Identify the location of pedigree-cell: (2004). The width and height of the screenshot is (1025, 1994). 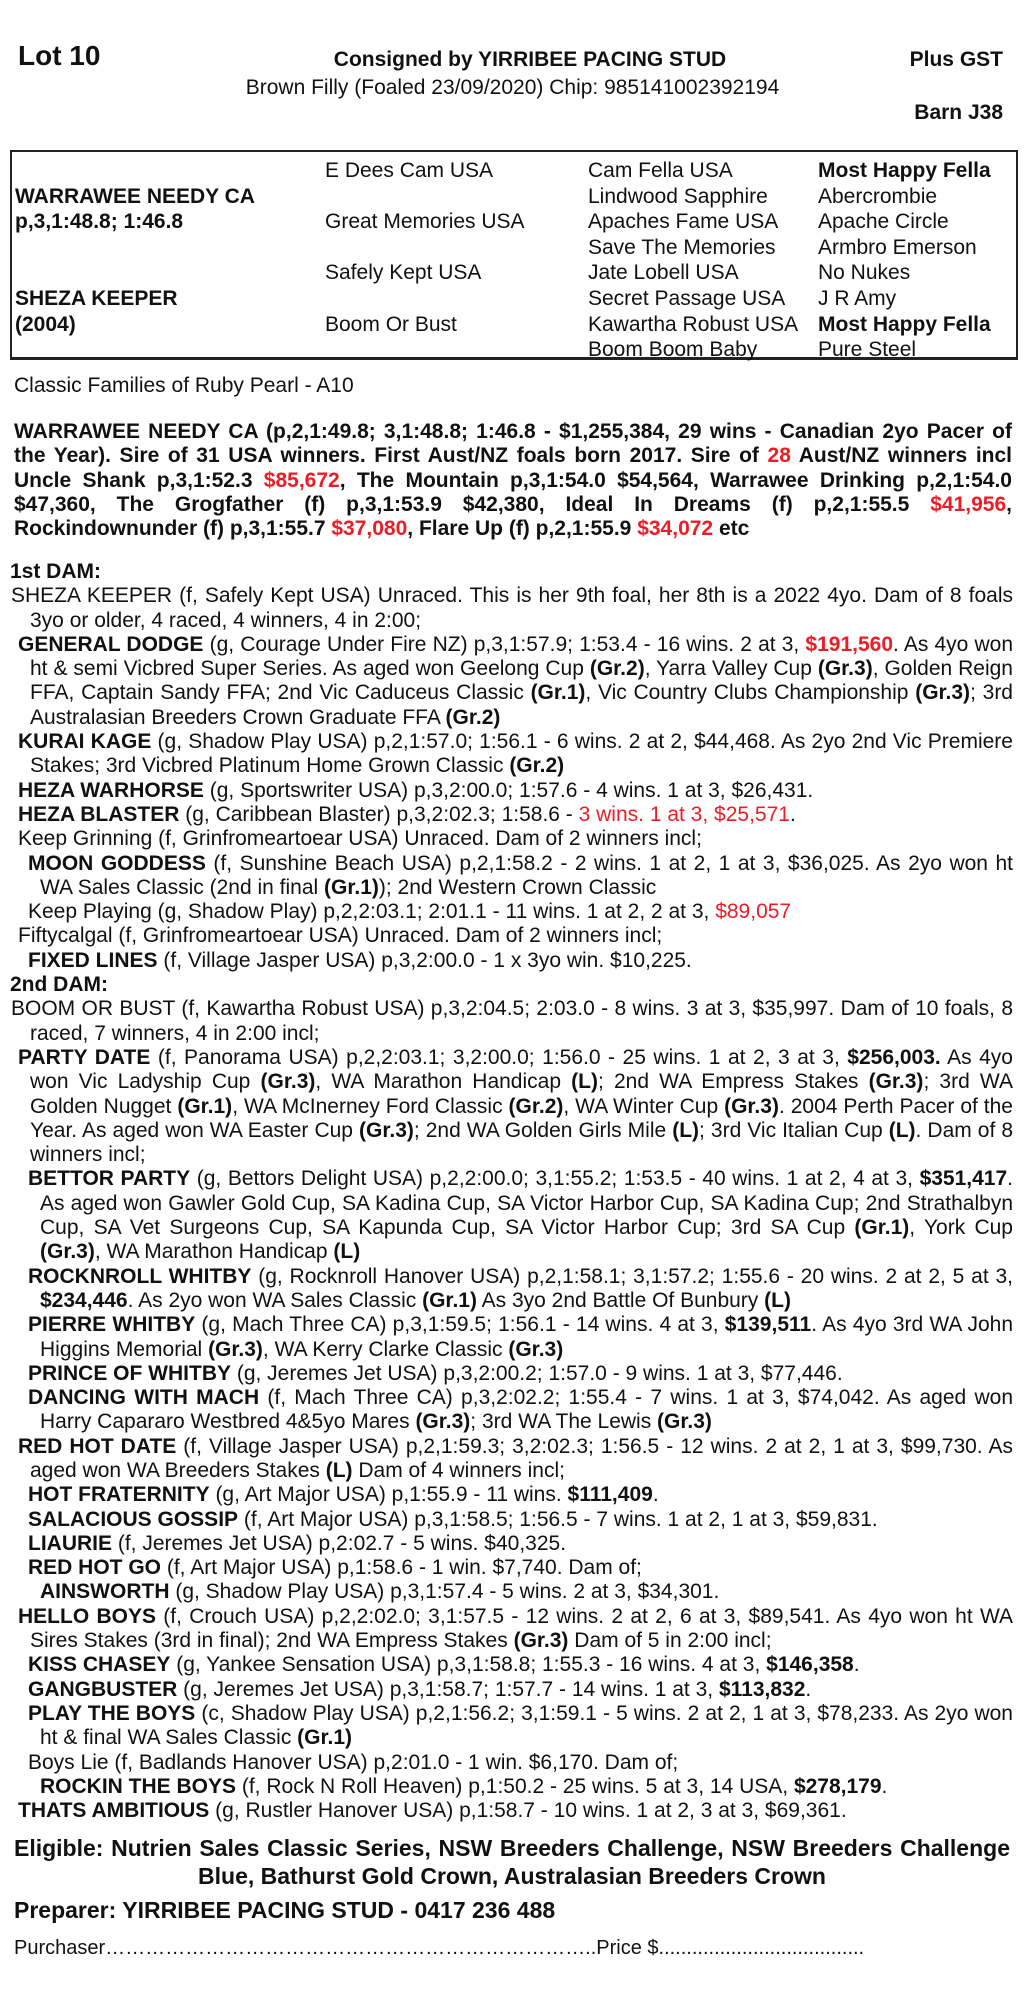
(45, 324).